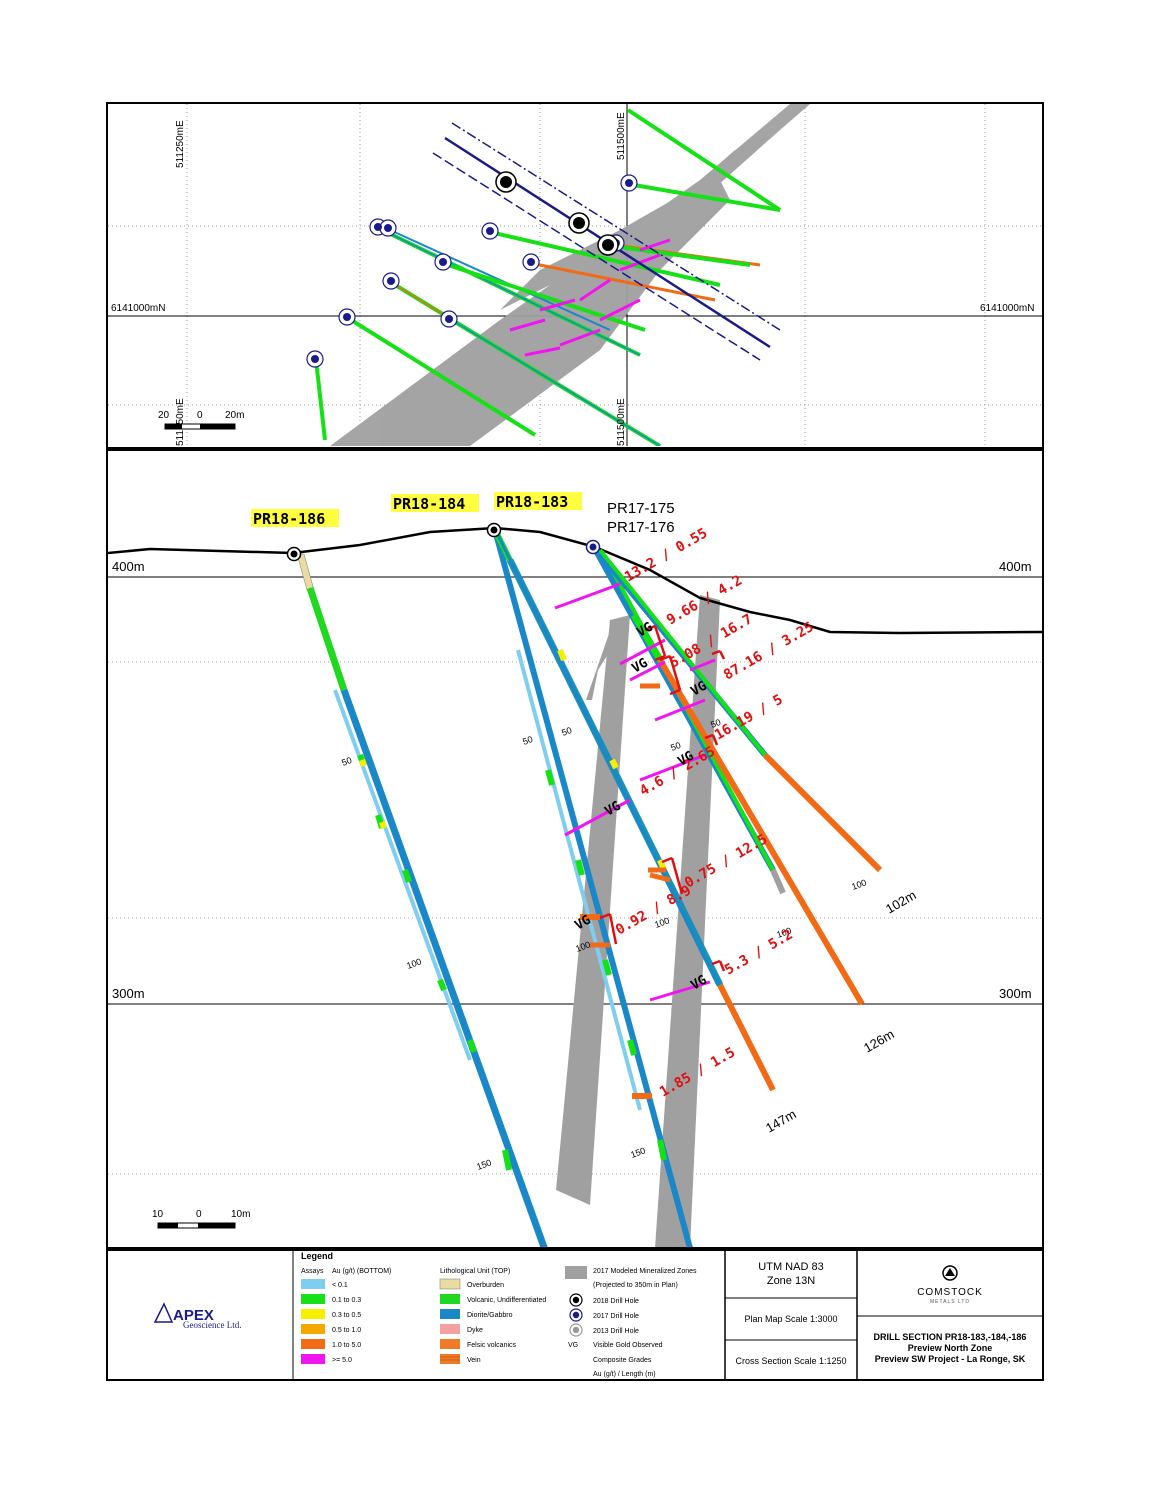 The width and height of the screenshot is (1151, 1489). Describe the element at coordinates (638, 1152) in the screenshot. I see `depth-tick-150-184: 150` at that location.